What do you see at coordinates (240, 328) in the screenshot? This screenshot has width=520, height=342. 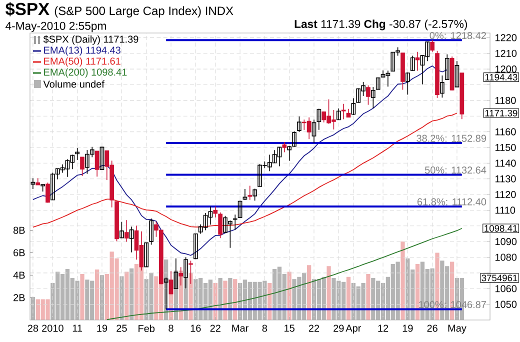 I see `x-tick-label: Mar` at bounding box center [240, 328].